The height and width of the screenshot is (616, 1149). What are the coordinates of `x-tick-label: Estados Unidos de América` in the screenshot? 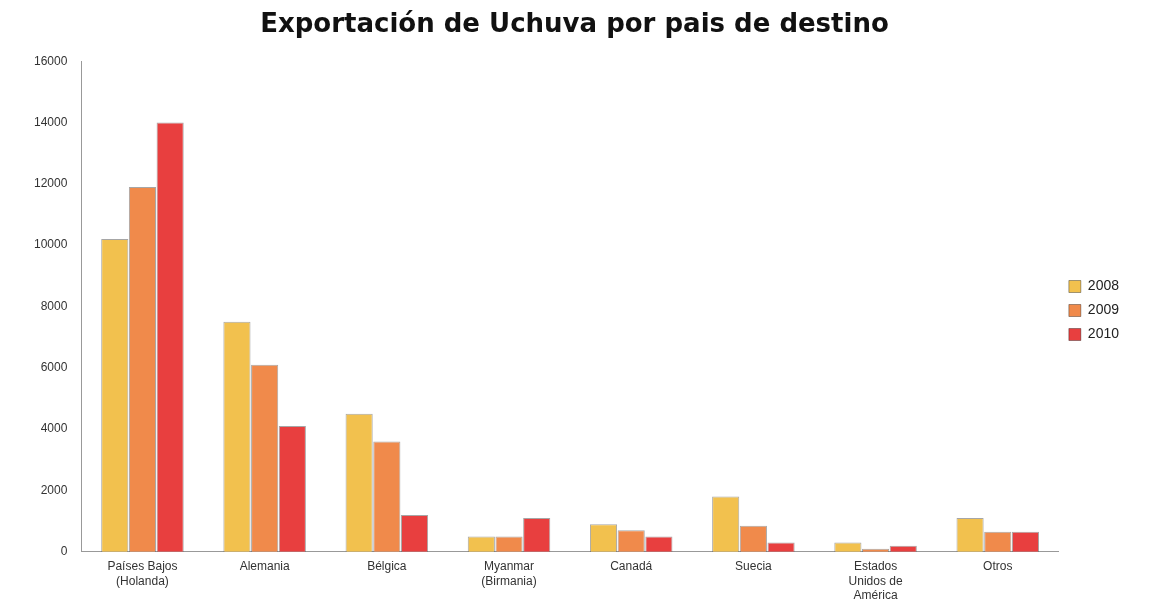 It's located at (875, 581).